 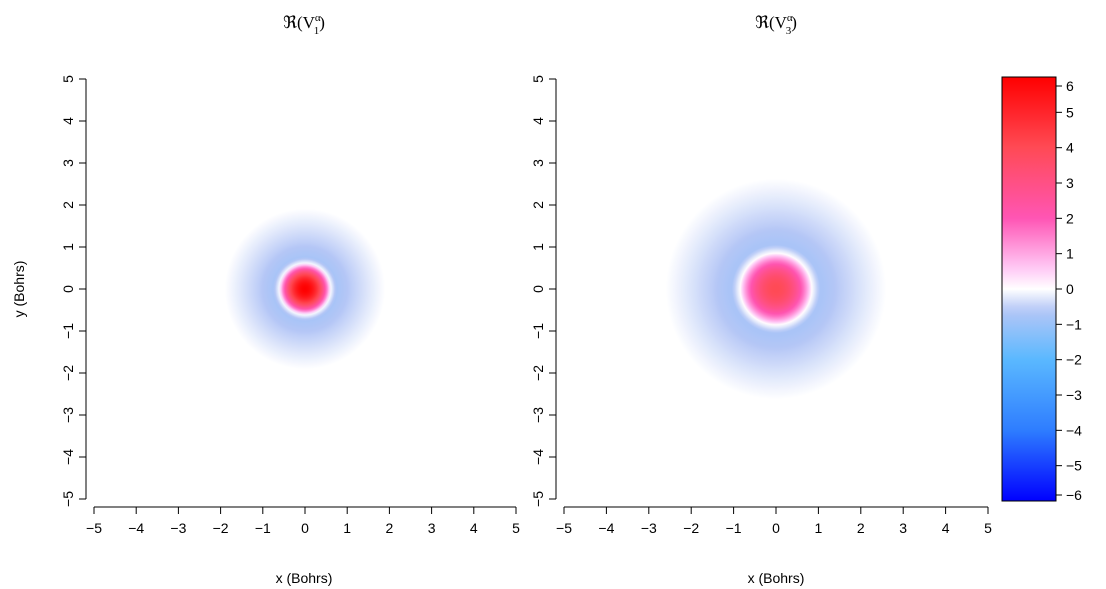 What do you see at coordinates (1070, 183) in the screenshot?
I see `colorbar-tick-label: 3` at bounding box center [1070, 183].